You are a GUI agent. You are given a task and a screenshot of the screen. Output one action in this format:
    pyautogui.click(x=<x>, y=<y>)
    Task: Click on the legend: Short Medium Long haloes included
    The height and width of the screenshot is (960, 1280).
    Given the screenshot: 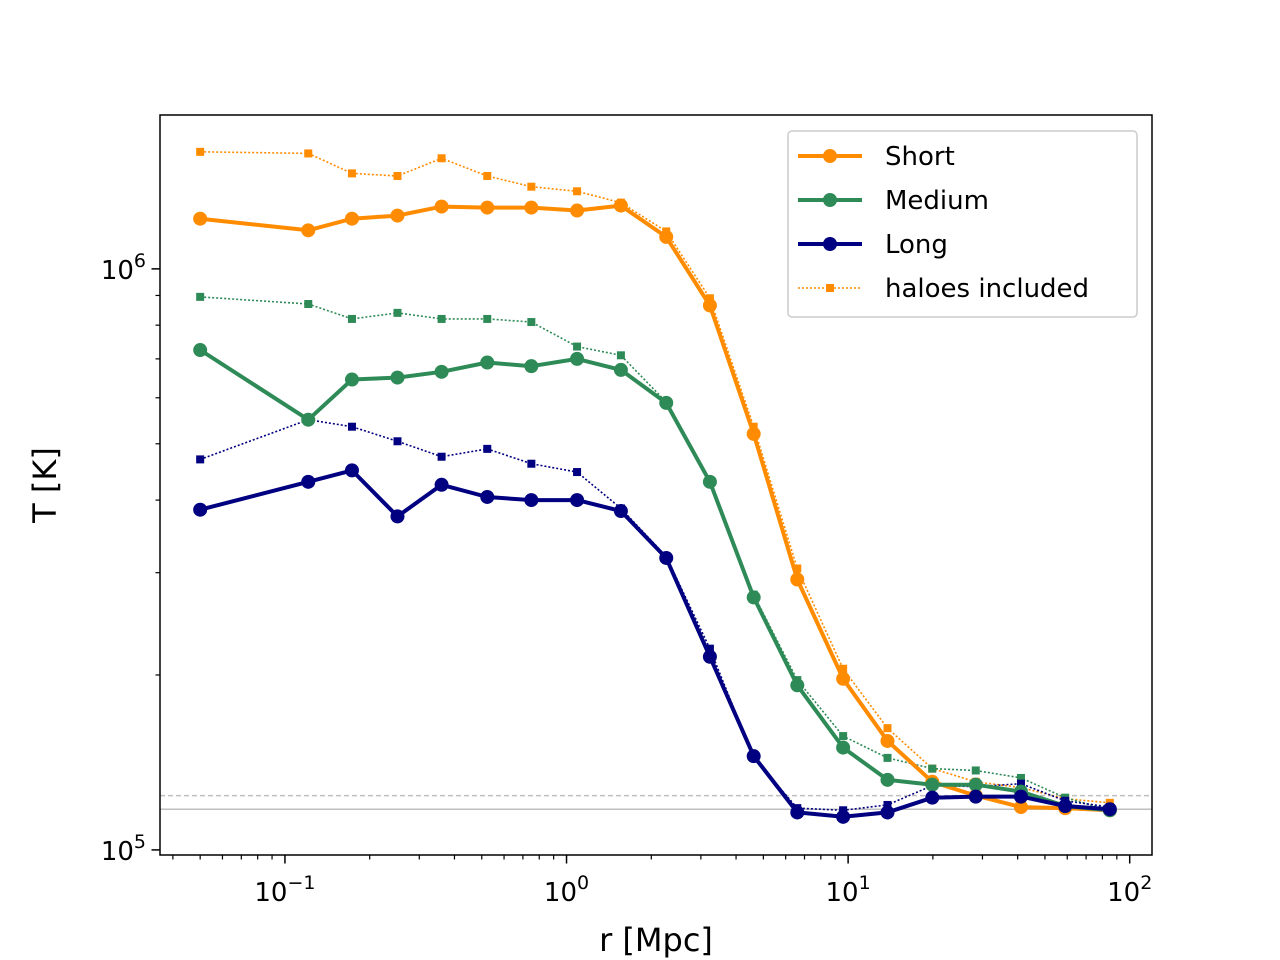 What is the action you would take?
    pyautogui.click(x=962, y=224)
    